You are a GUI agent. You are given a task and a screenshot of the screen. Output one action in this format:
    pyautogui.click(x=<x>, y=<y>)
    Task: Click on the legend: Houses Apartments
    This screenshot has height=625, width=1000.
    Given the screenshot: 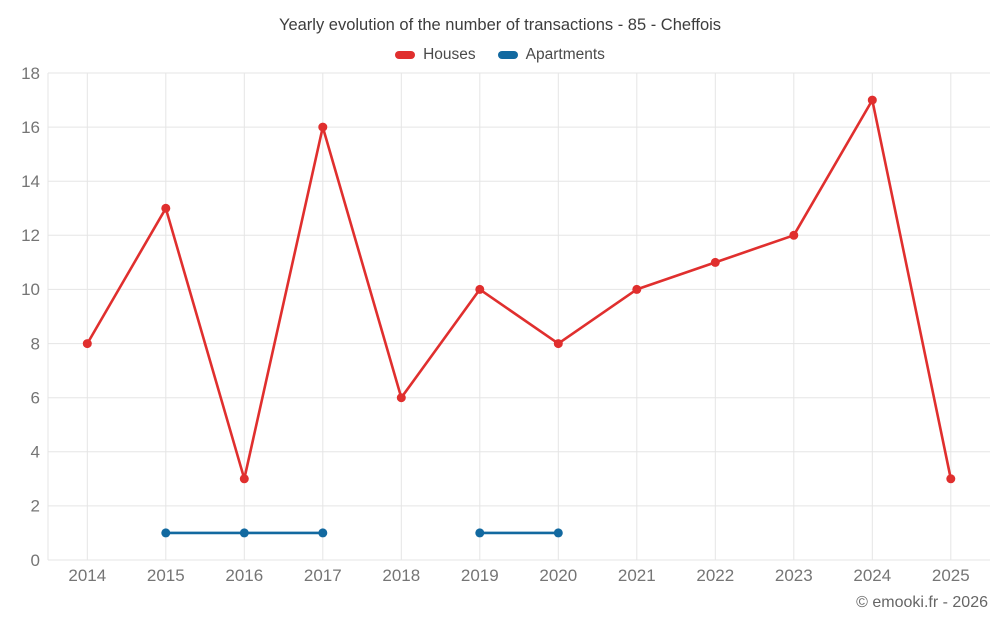 What is the action you would take?
    pyautogui.click(x=500, y=55)
    